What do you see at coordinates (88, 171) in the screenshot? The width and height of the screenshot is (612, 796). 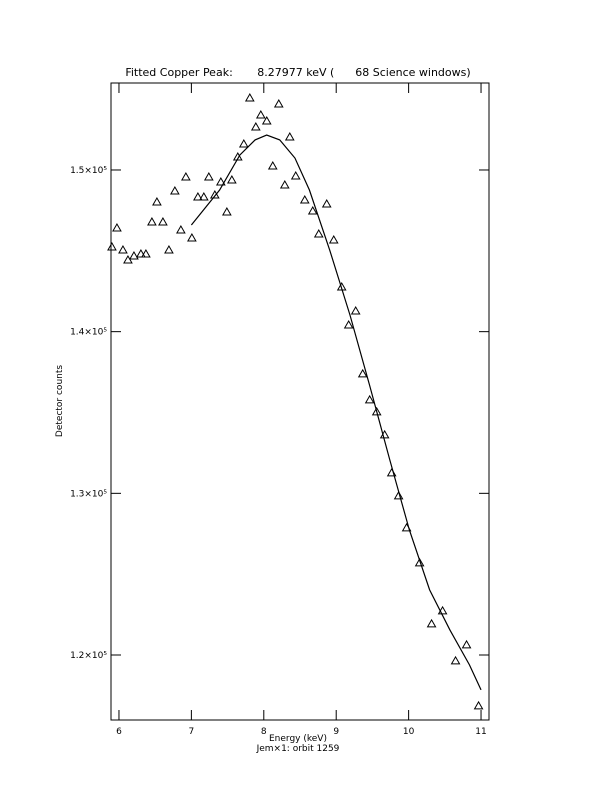 I see `y-tick-label: 1.5×10⁵` at bounding box center [88, 171].